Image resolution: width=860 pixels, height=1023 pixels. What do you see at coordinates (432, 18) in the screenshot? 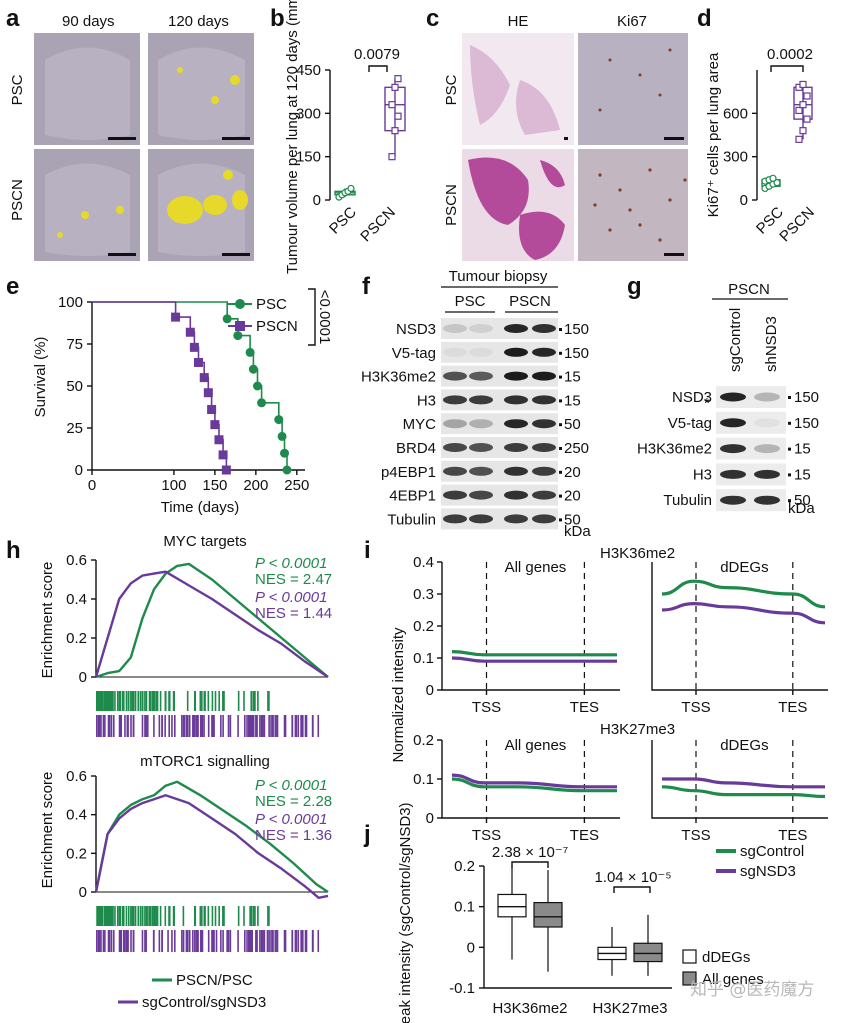
I see `panel-c-label: c` at bounding box center [432, 18].